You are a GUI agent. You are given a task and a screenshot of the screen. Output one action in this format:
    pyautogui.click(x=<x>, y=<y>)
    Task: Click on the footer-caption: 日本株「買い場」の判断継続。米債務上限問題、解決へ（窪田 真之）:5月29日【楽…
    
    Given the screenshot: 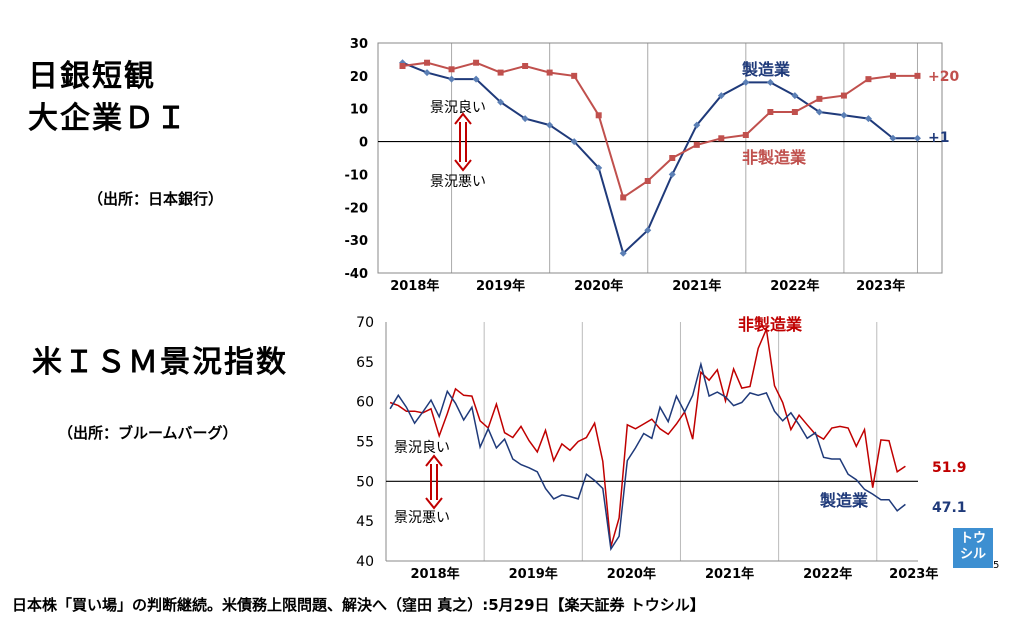 What is the action you would take?
    pyautogui.click(x=358, y=604)
    